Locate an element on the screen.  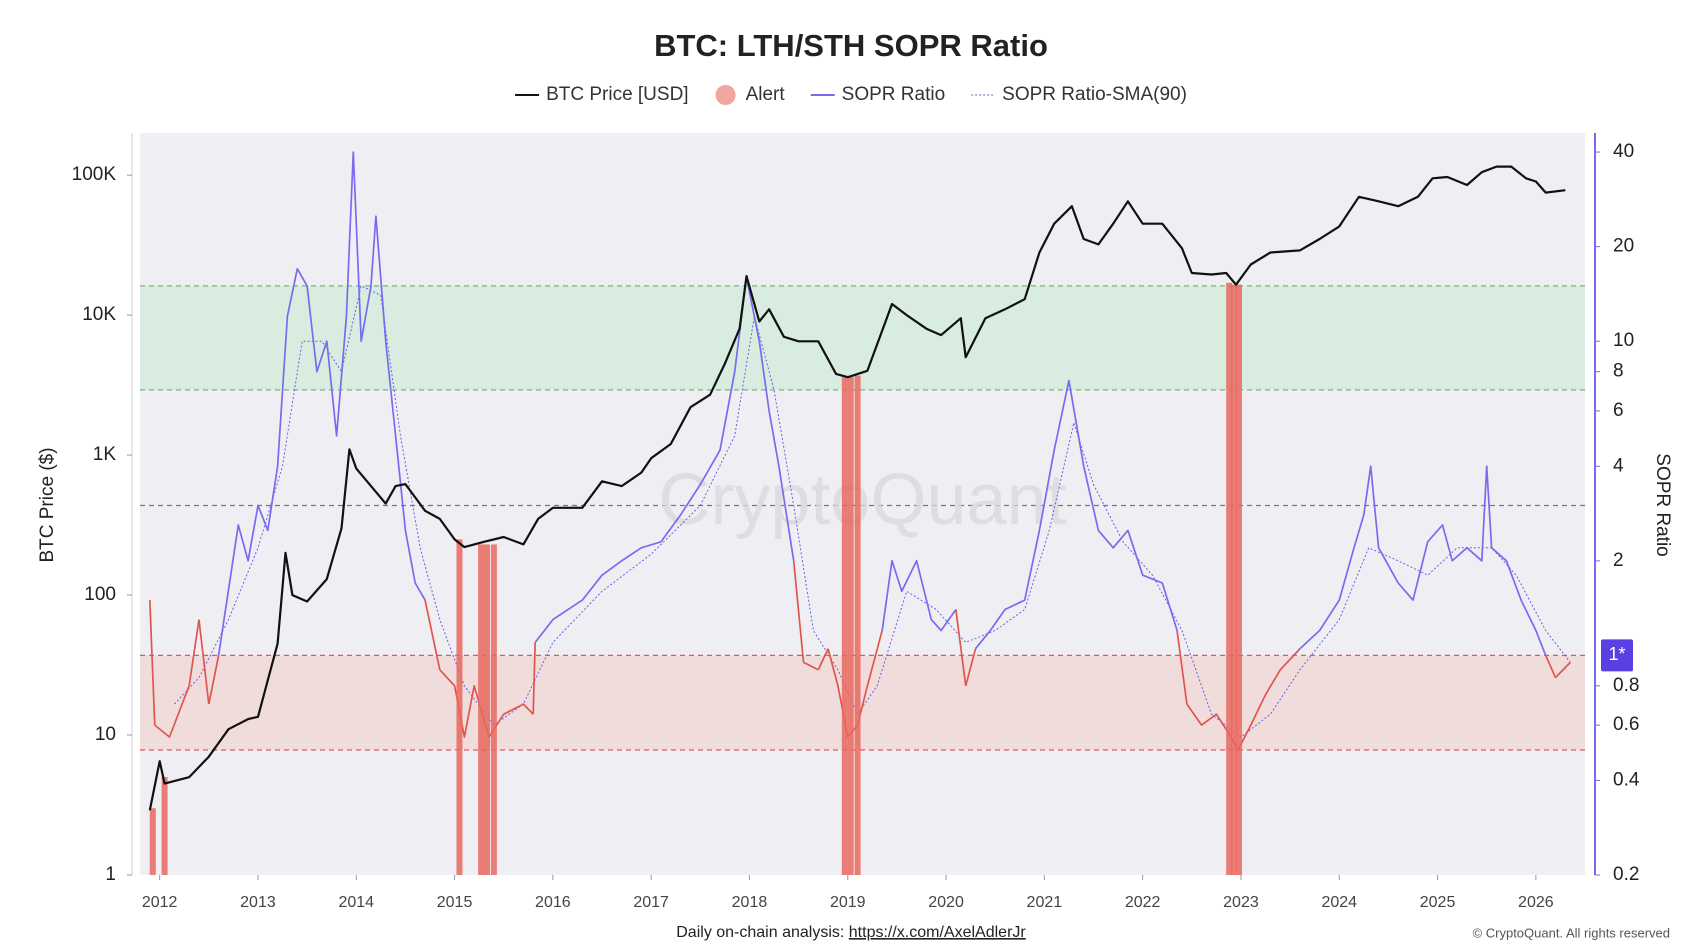
legend-item: BTC Price [USD] is located at coordinates (602, 94).